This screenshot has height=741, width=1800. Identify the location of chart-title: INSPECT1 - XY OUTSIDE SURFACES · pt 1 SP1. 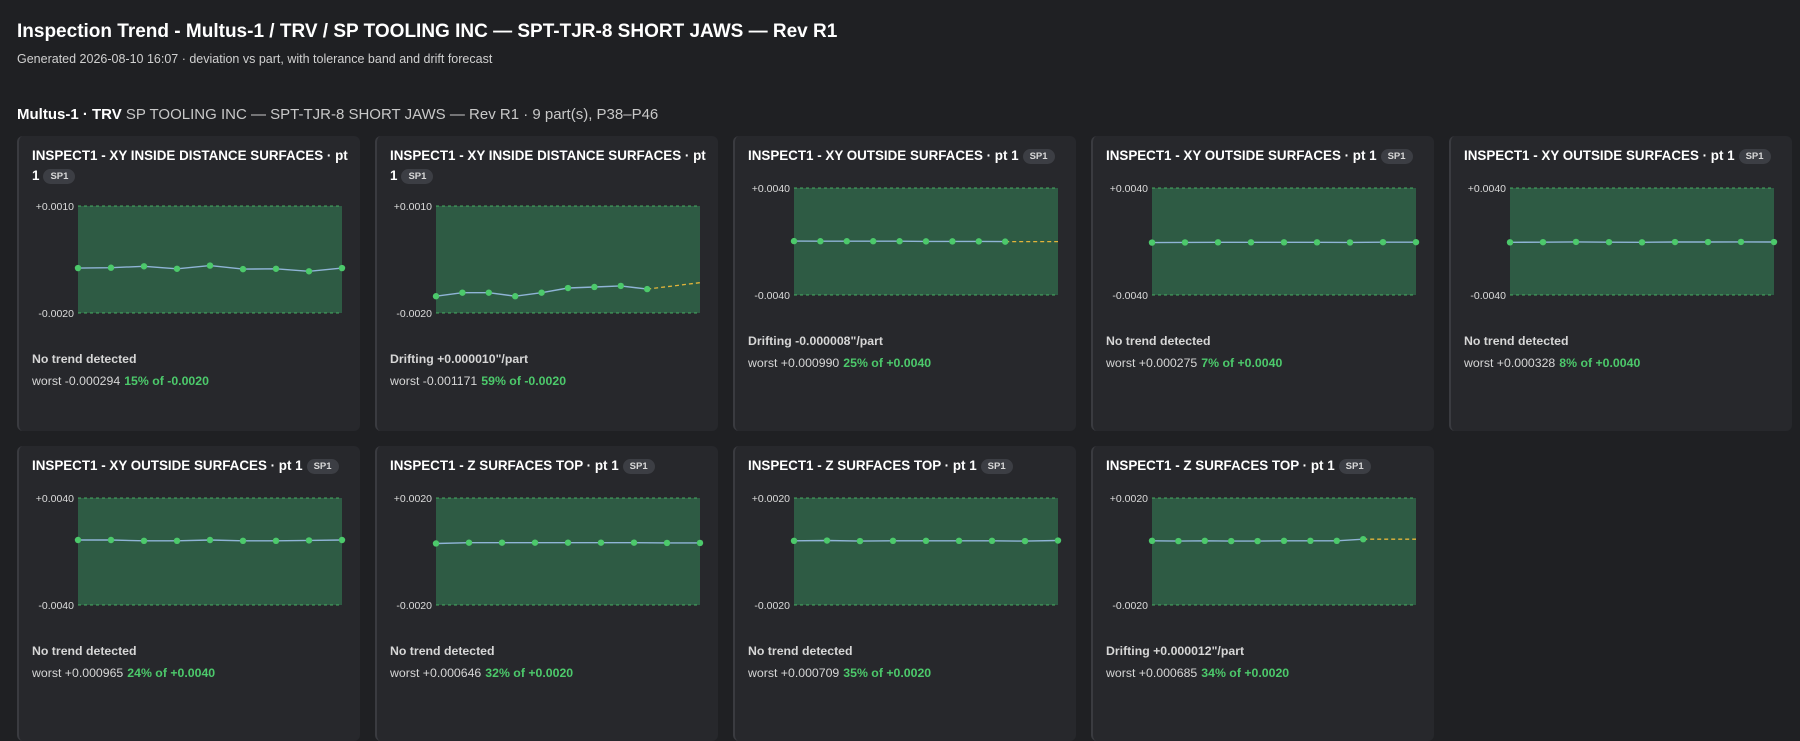
(1625, 156).